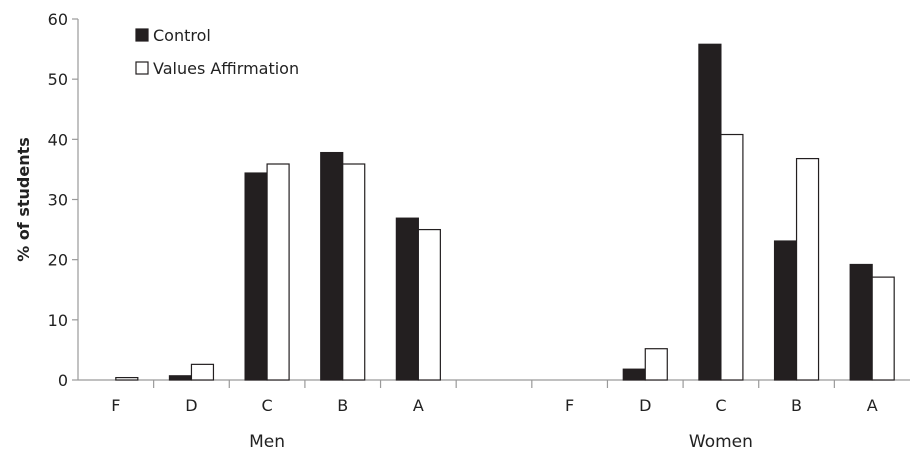  What do you see at coordinates (58, 19) in the screenshot?
I see `y-tick-label: 60` at bounding box center [58, 19].